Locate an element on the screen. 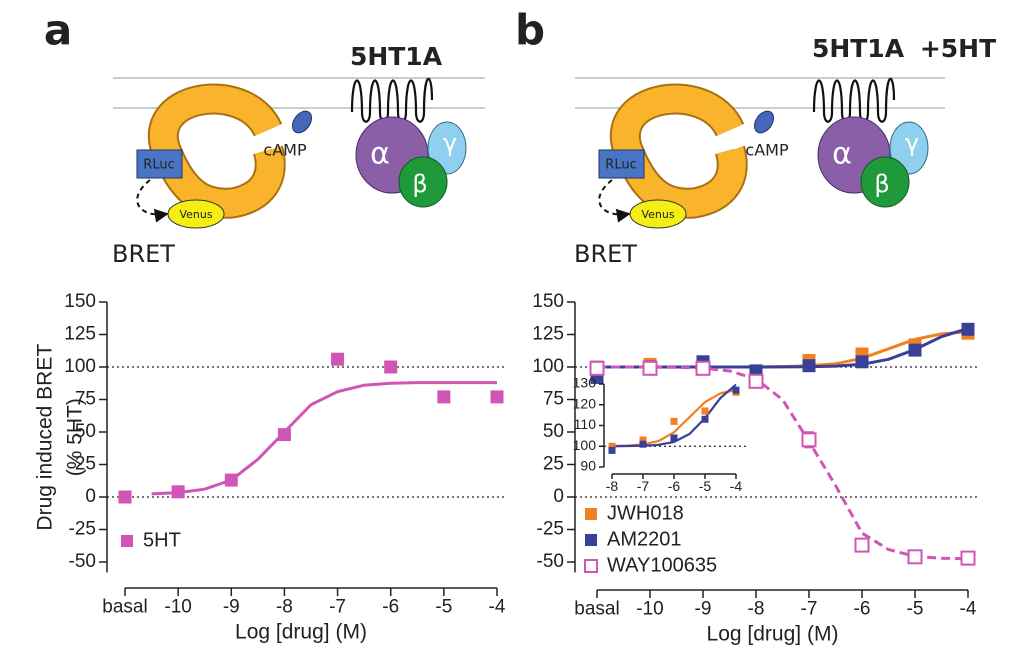 The height and width of the screenshot is (650, 1013). legend-label: WAY100635 is located at coordinates (662, 565).